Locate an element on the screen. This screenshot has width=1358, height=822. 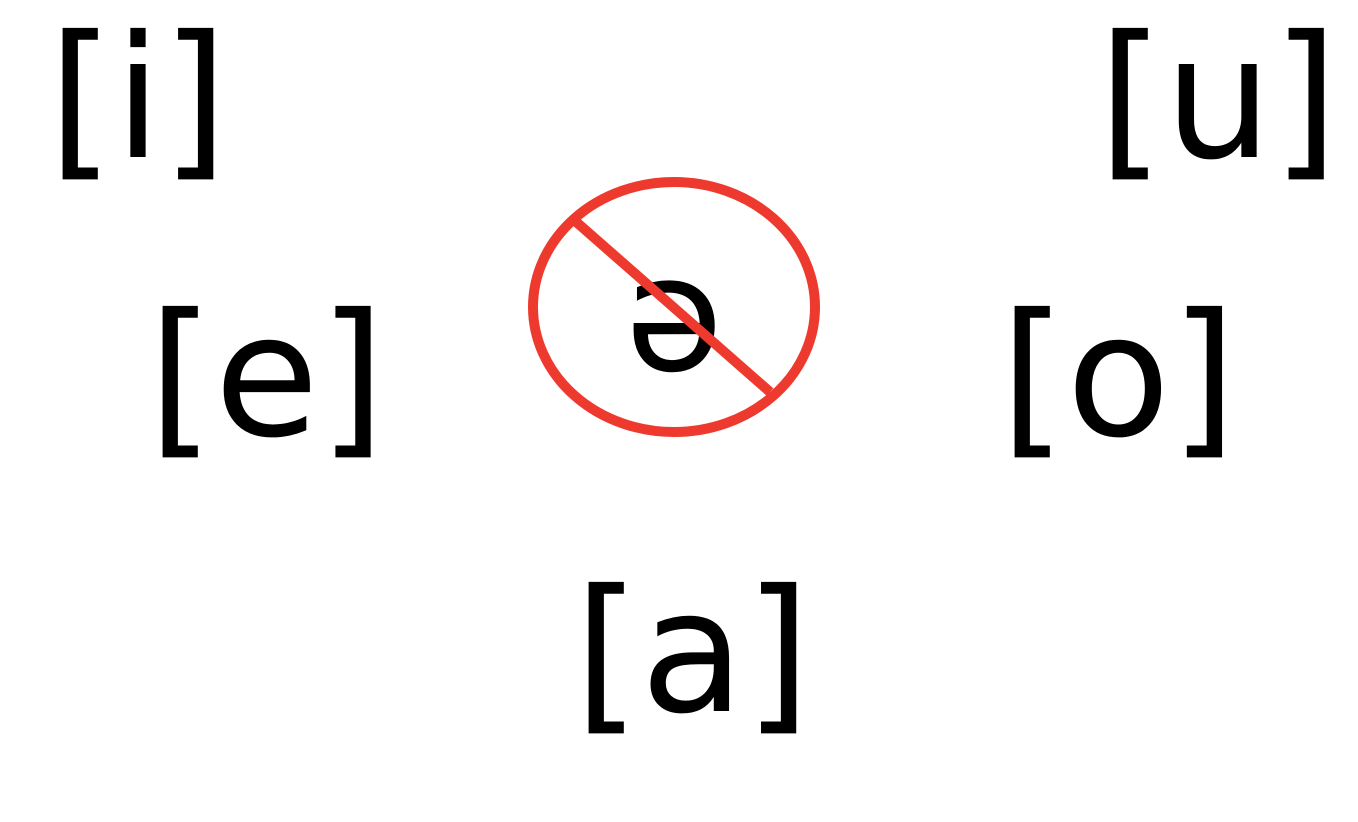
vowel-i: [i] is located at coordinates (138, 99).